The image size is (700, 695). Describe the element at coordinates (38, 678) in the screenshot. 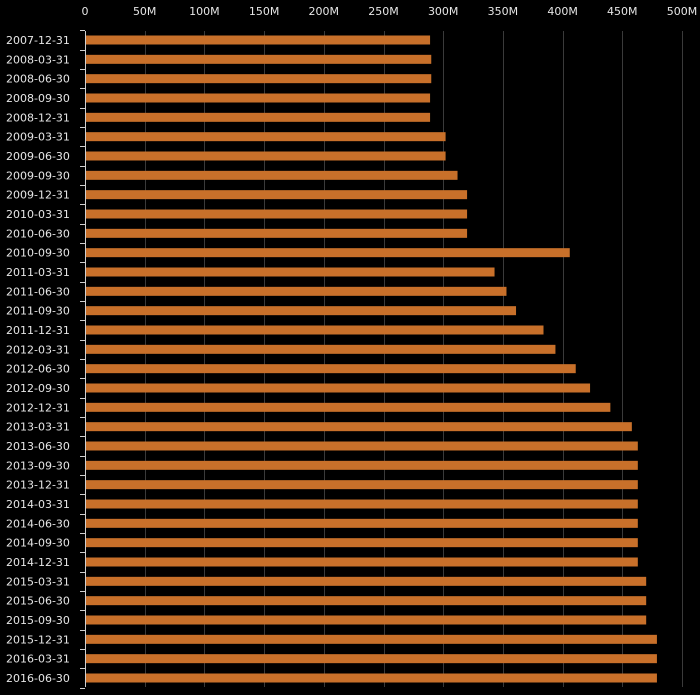

I see `y-tick-label-2016-06-30: 2016-06-30` at that location.